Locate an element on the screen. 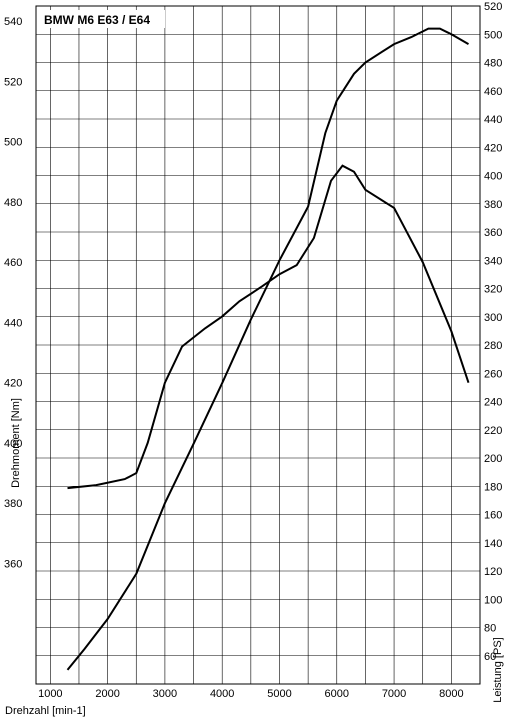 The width and height of the screenshot is (510, 720). y-right-tick-label: 180 is located at coordinates (493, 487).